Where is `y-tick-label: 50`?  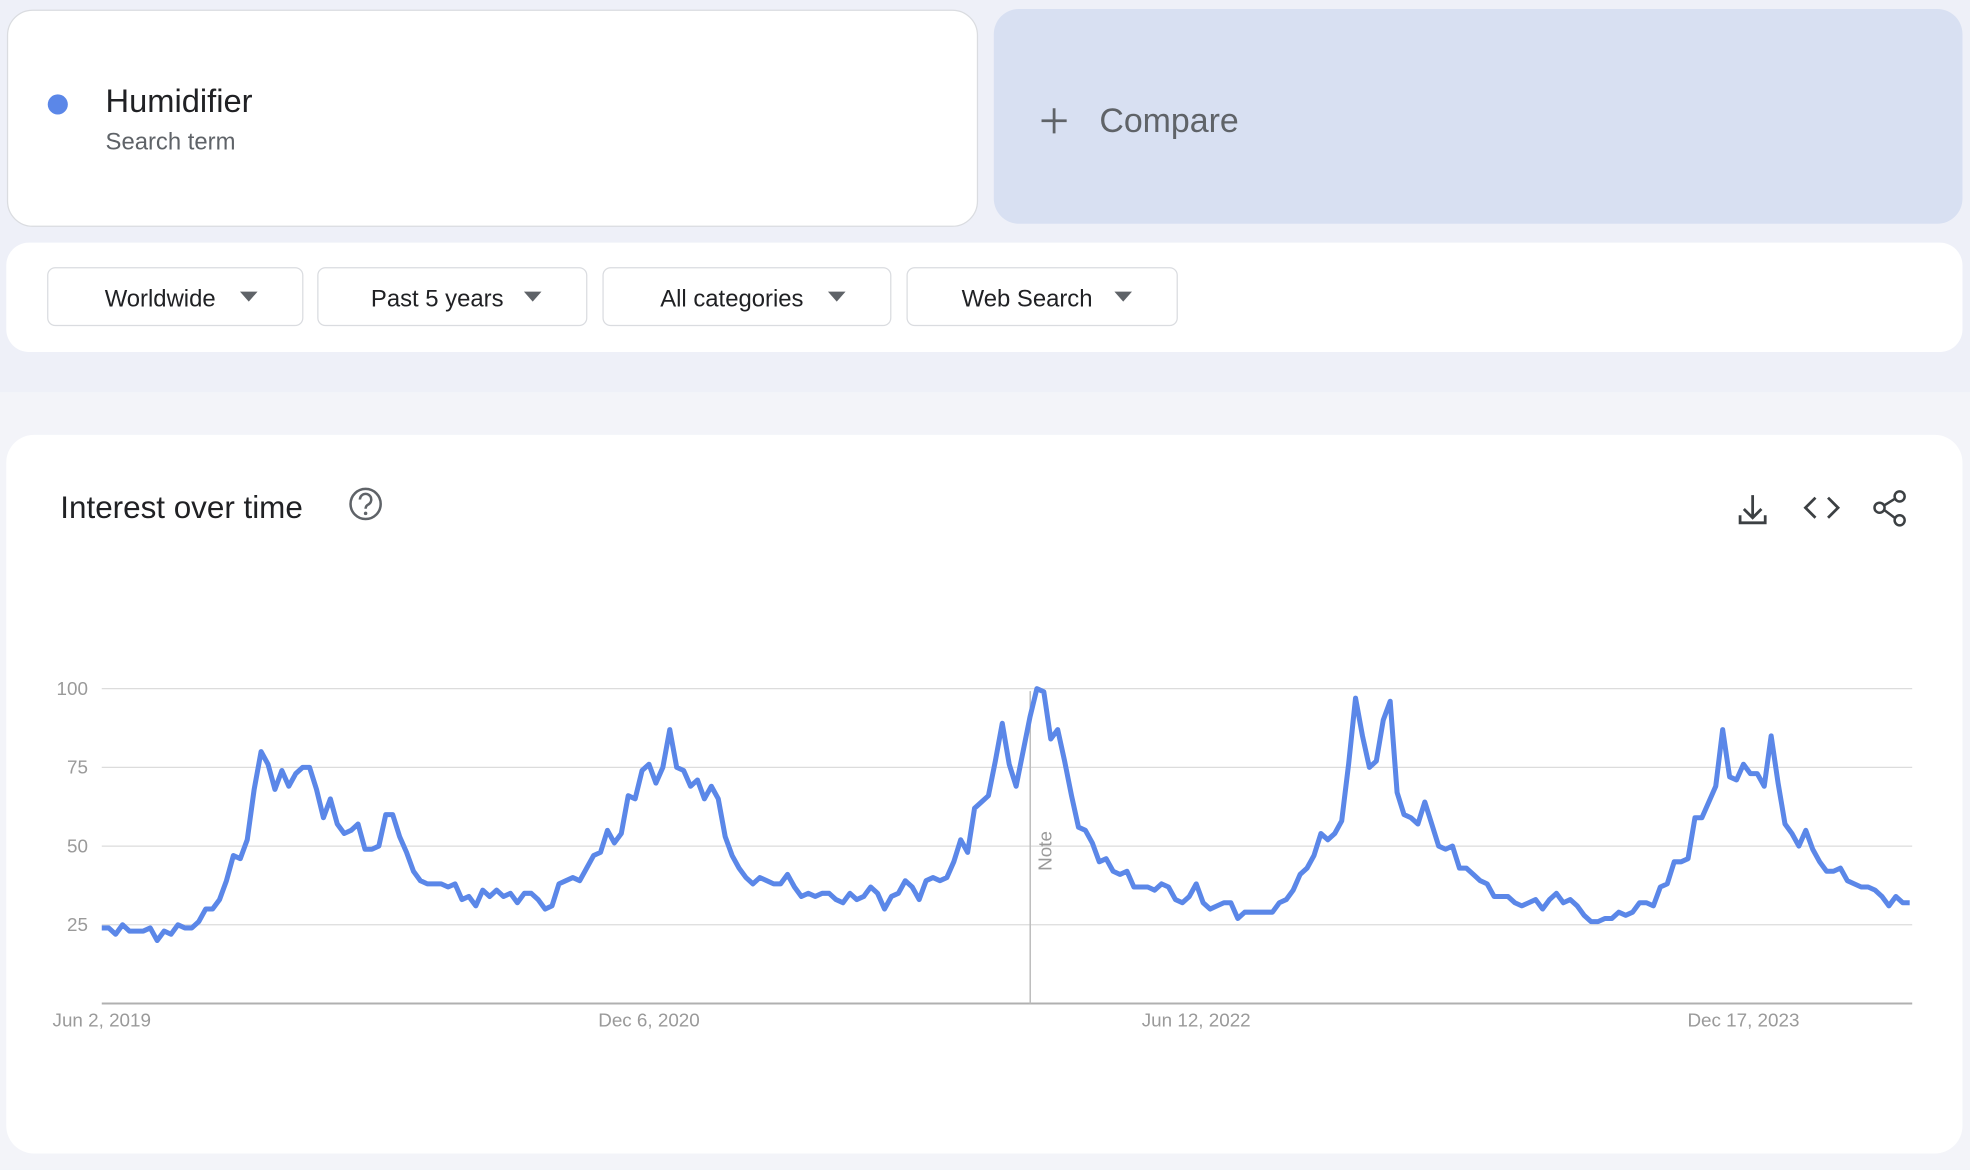 y-tick-label: 50 is located at coordinates (77, 845).